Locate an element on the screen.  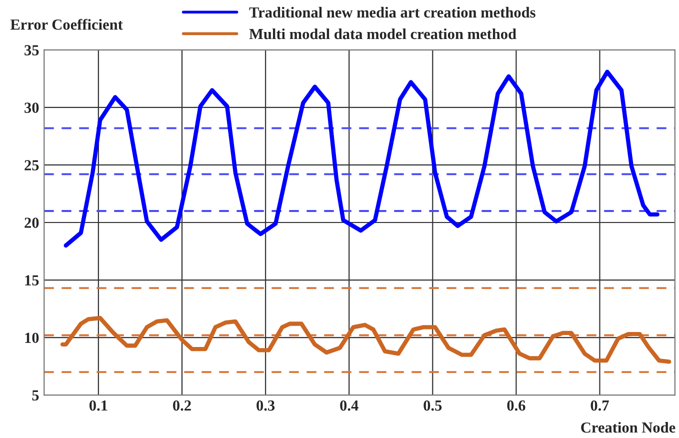
x-tick-label: 0.7 is located at coordinates (599, 405).